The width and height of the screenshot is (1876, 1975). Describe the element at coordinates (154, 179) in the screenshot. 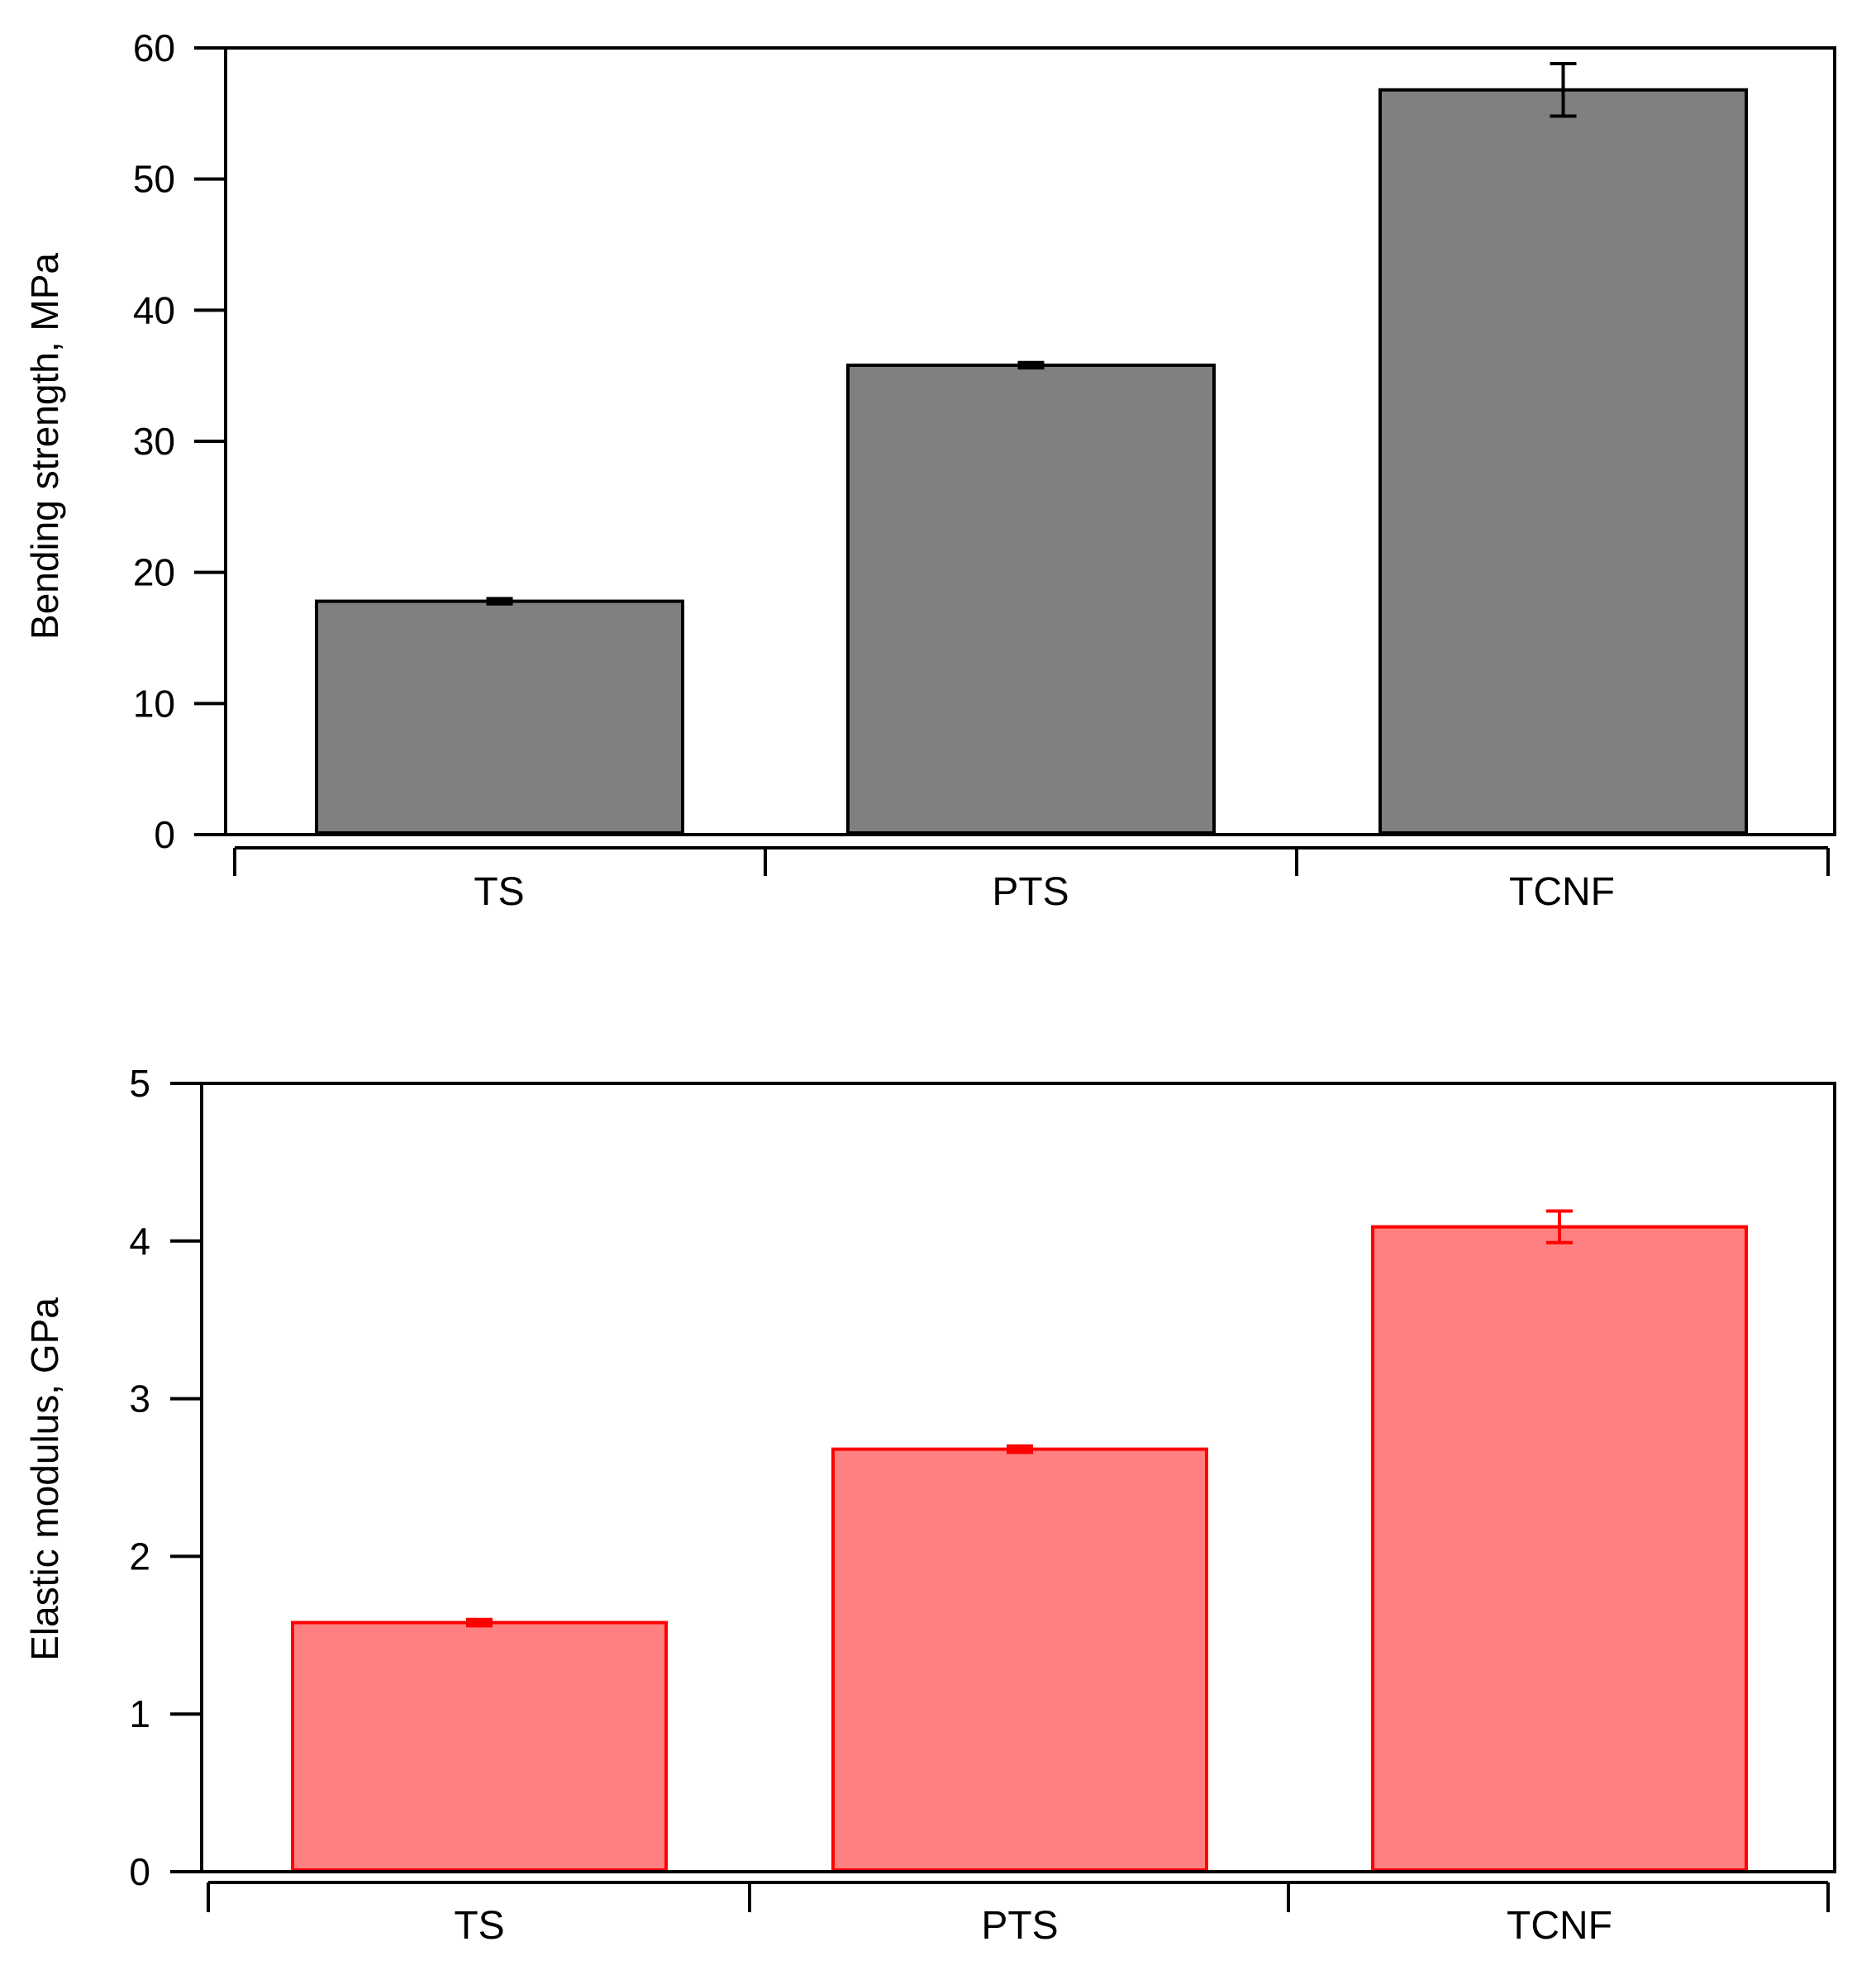

I see `y-tick-label: 50` at that location.